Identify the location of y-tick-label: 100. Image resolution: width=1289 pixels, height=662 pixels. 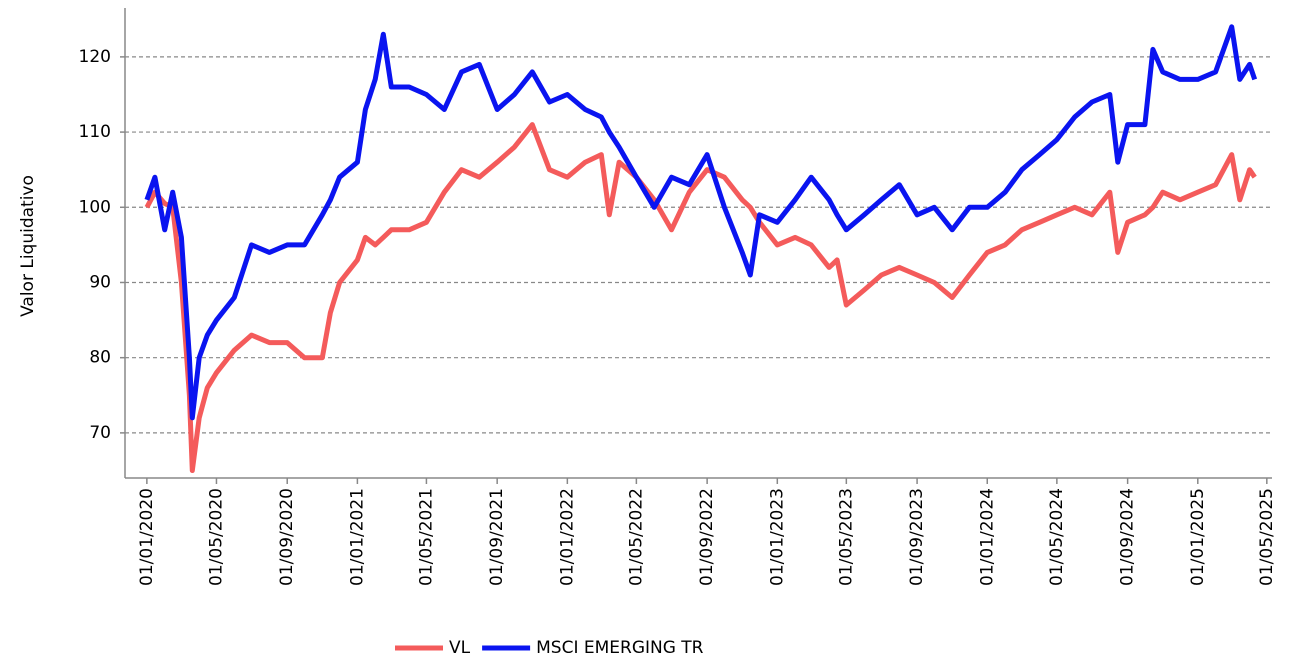
(95, 207).